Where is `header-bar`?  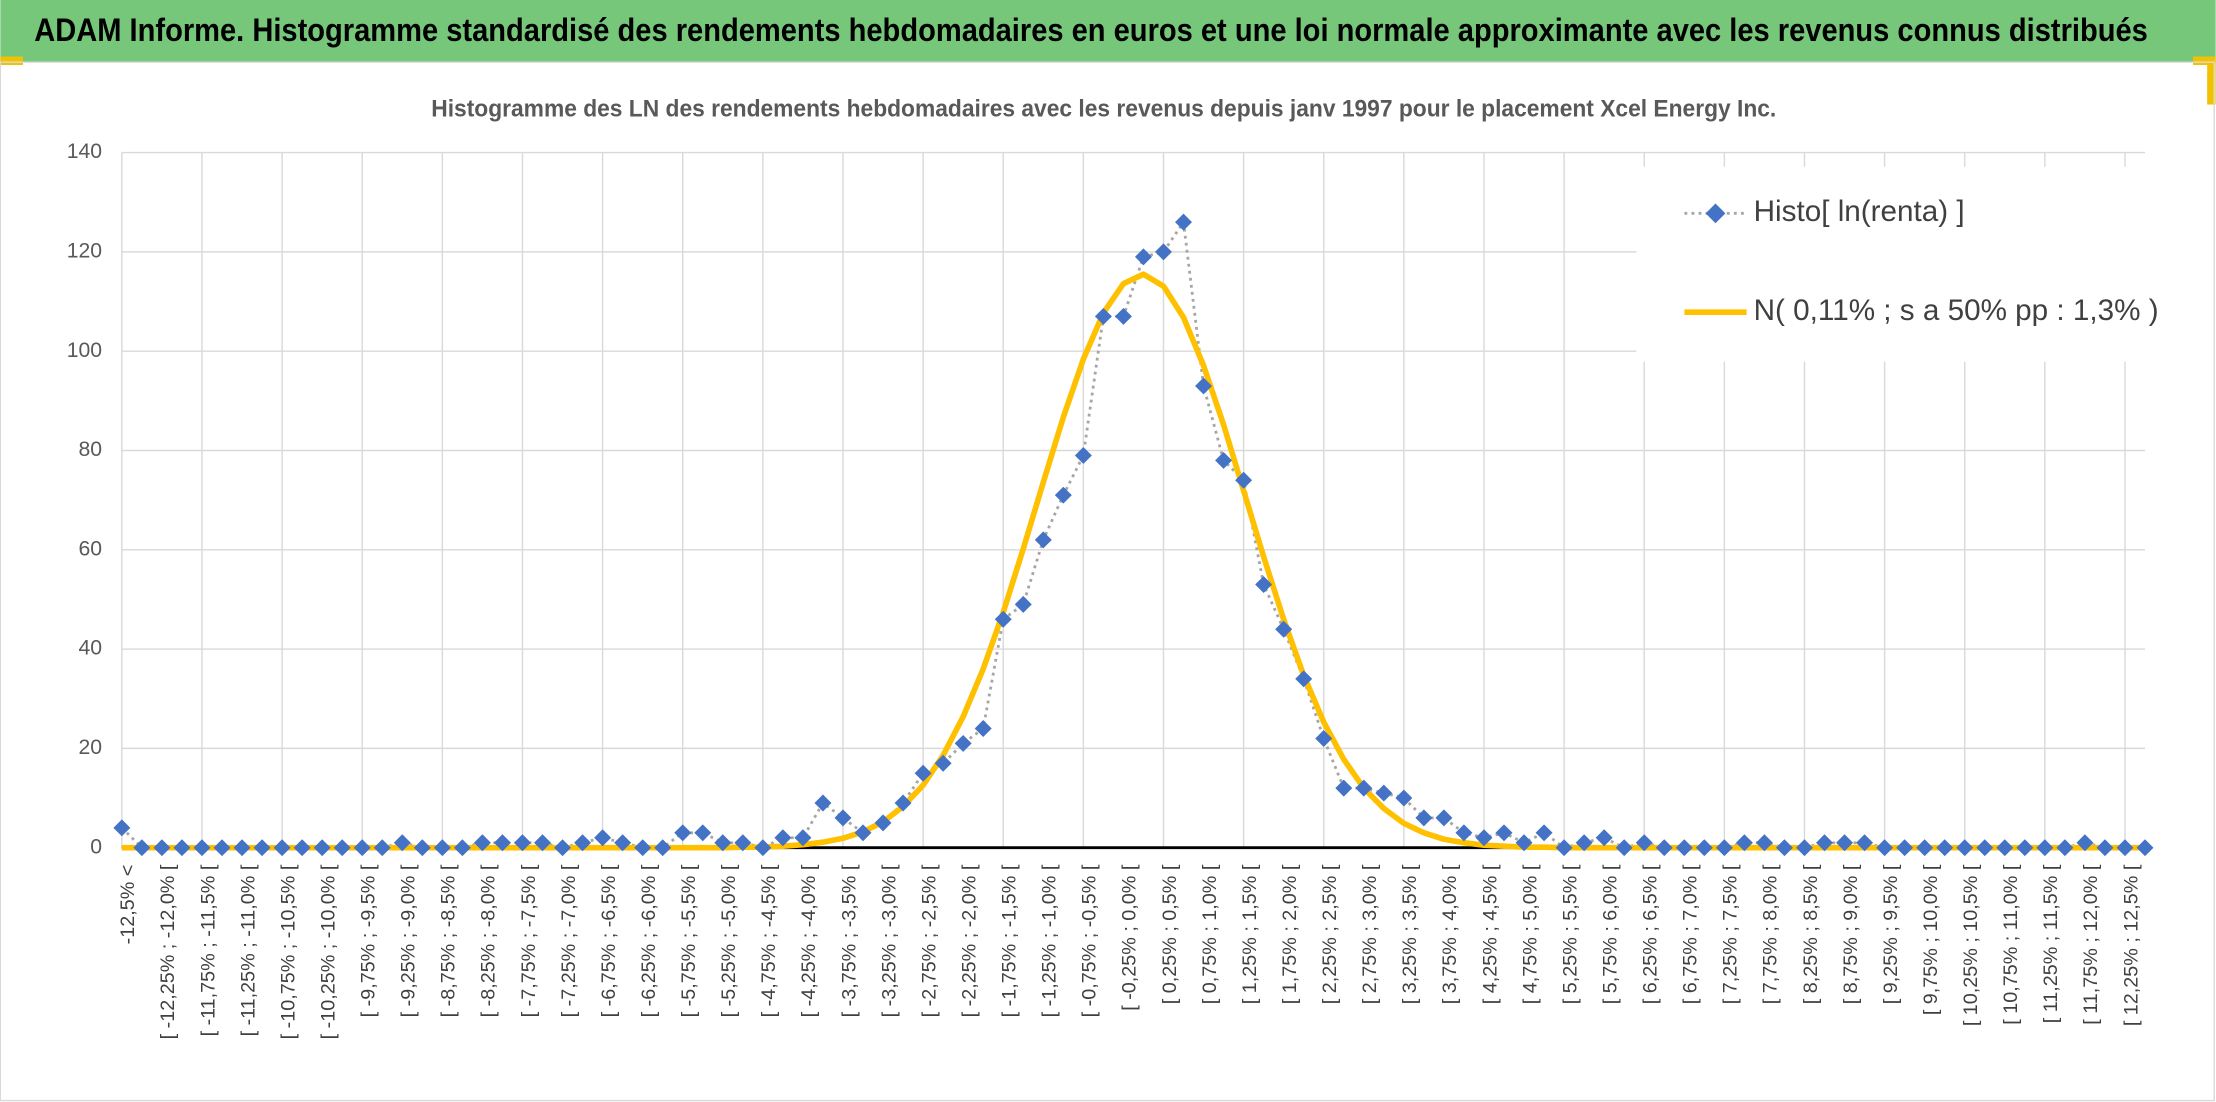 header-bar is located at coordinates (1108, 31).